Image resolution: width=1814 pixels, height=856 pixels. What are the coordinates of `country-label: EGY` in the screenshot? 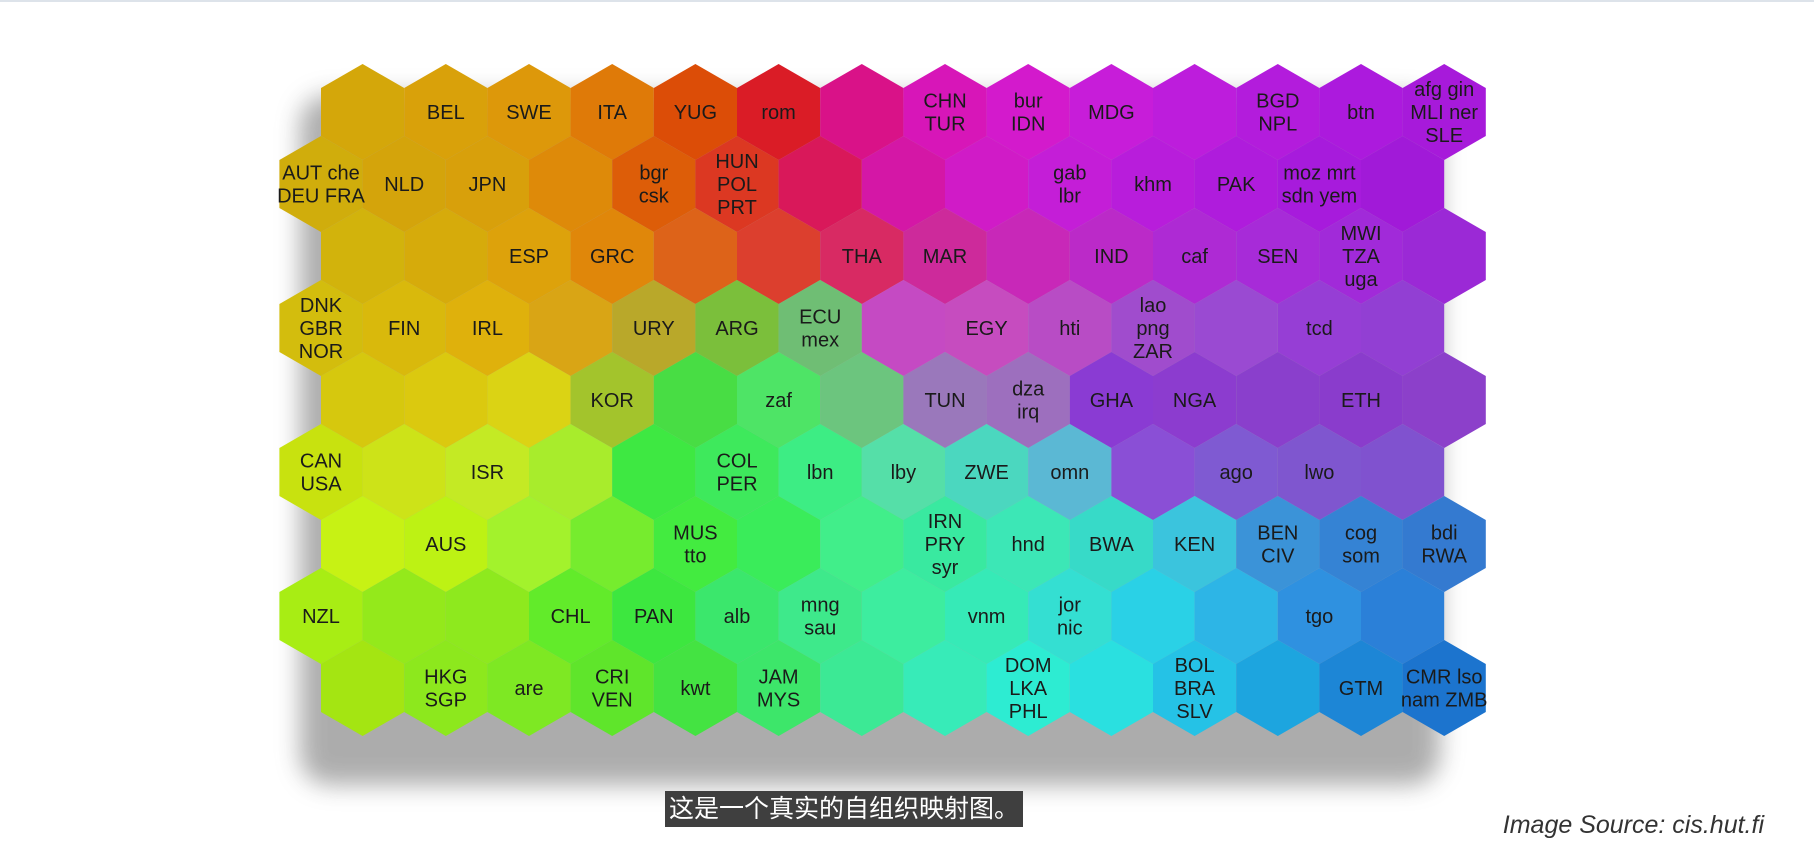 It's located at (986, 329).